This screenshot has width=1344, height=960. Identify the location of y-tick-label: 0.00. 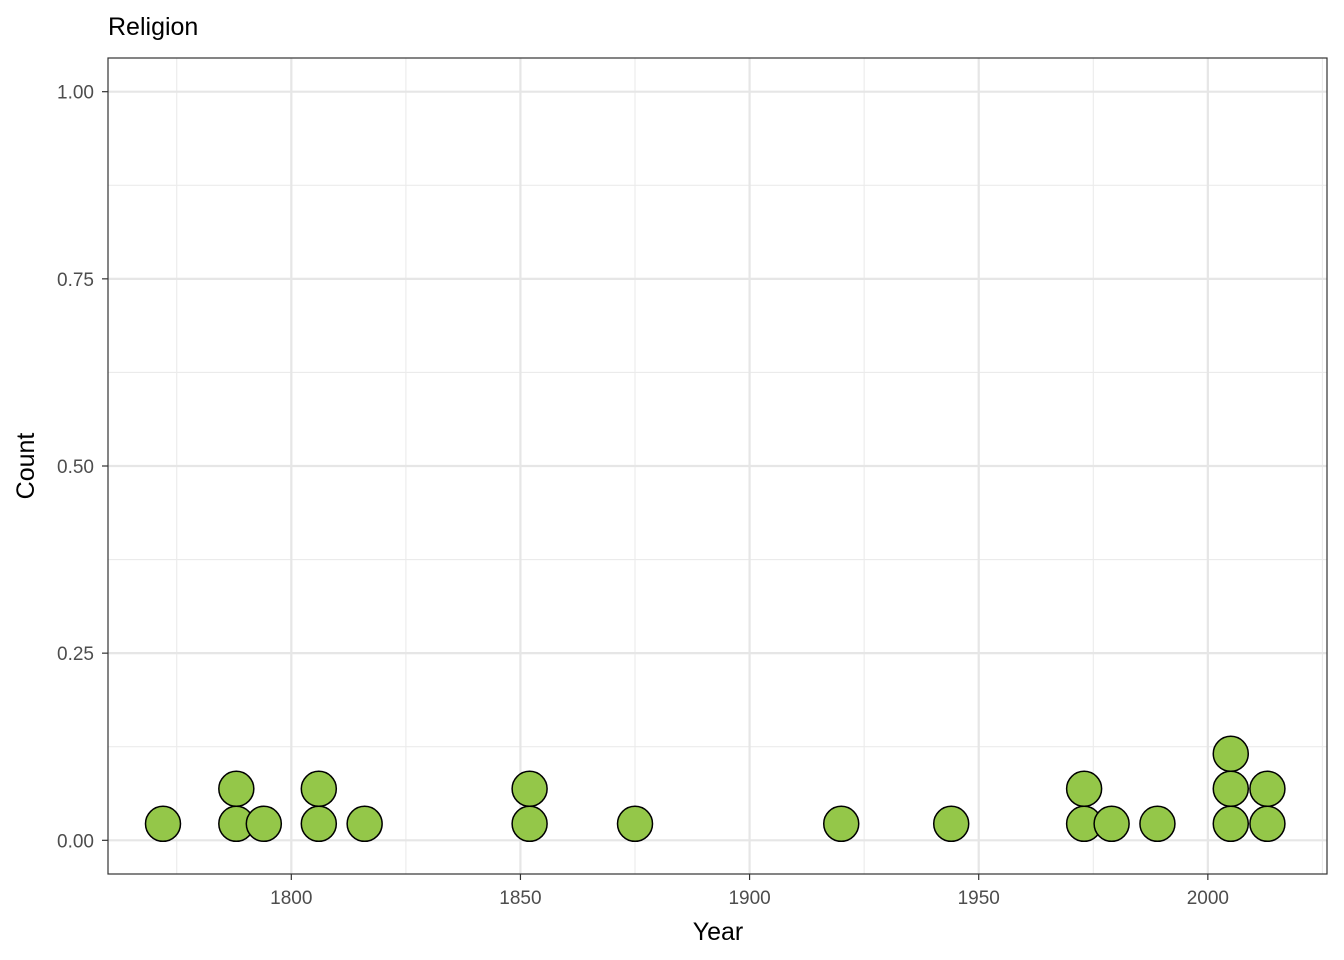
(75, 841).